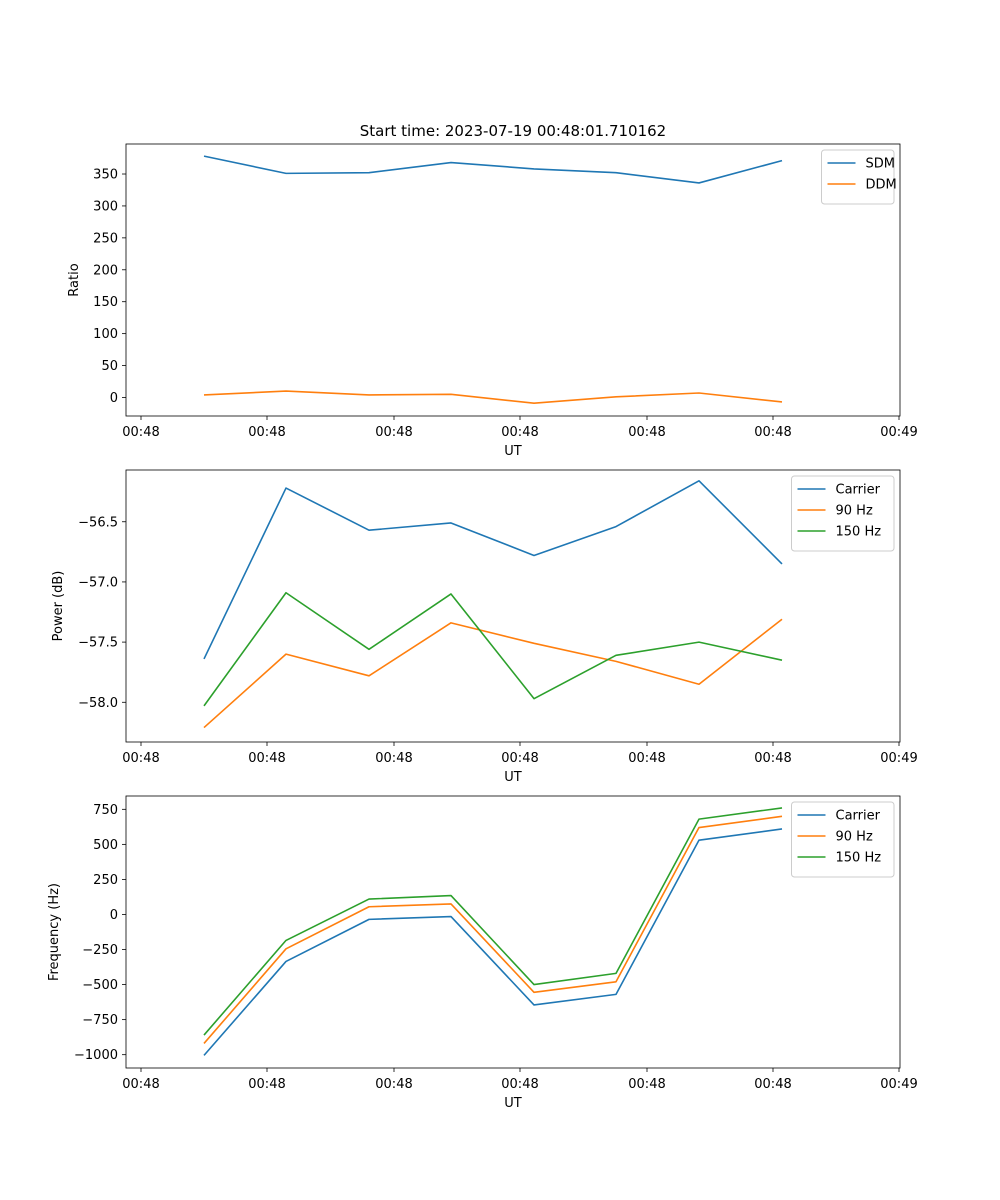 This screenshot has width=1000, height=1200. Describe the element at coordinates (109, 366) in the screenshot. I see `y-tick-label: 50` at that location.